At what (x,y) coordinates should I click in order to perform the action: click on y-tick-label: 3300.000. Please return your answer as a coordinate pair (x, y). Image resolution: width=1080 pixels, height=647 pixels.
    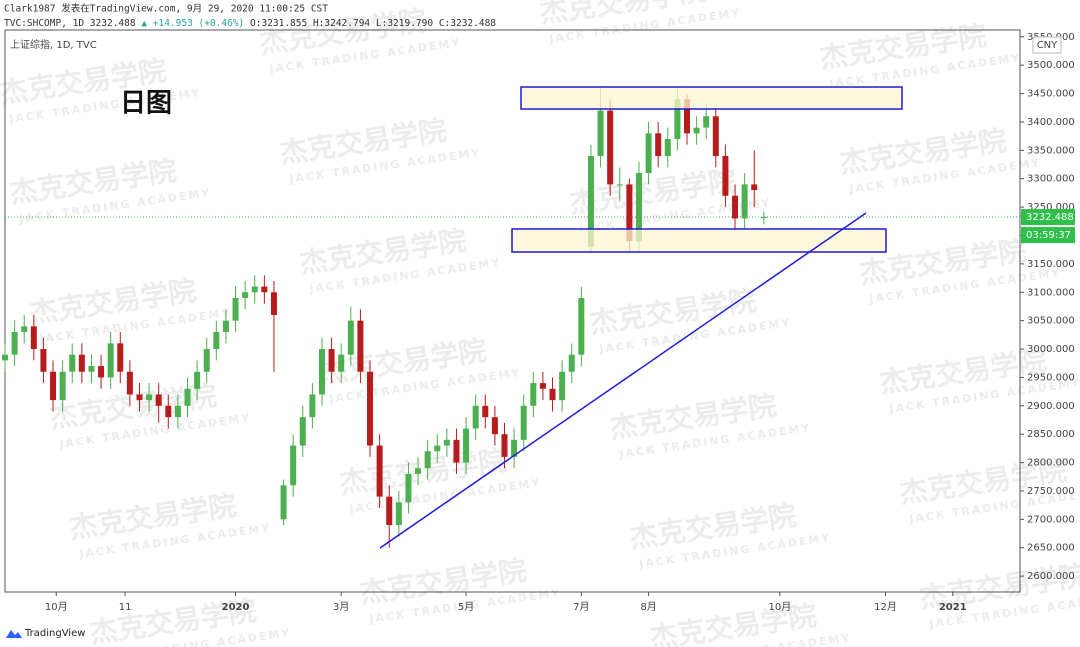
    Looking at the image, I should click on (1051, 179).